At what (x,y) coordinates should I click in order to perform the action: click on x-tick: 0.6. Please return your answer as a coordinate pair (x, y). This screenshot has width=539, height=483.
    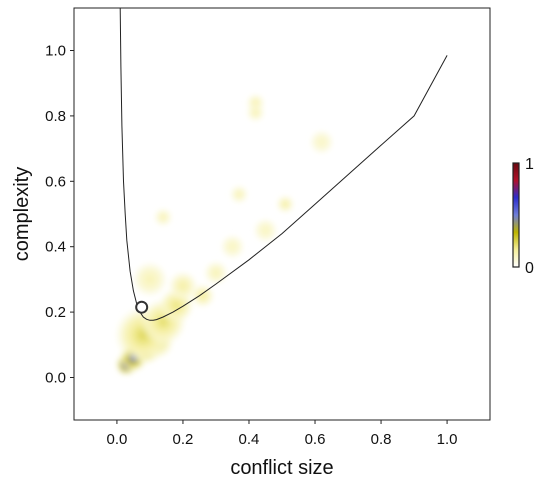
    Looking at the image, I should click on (315, 434).